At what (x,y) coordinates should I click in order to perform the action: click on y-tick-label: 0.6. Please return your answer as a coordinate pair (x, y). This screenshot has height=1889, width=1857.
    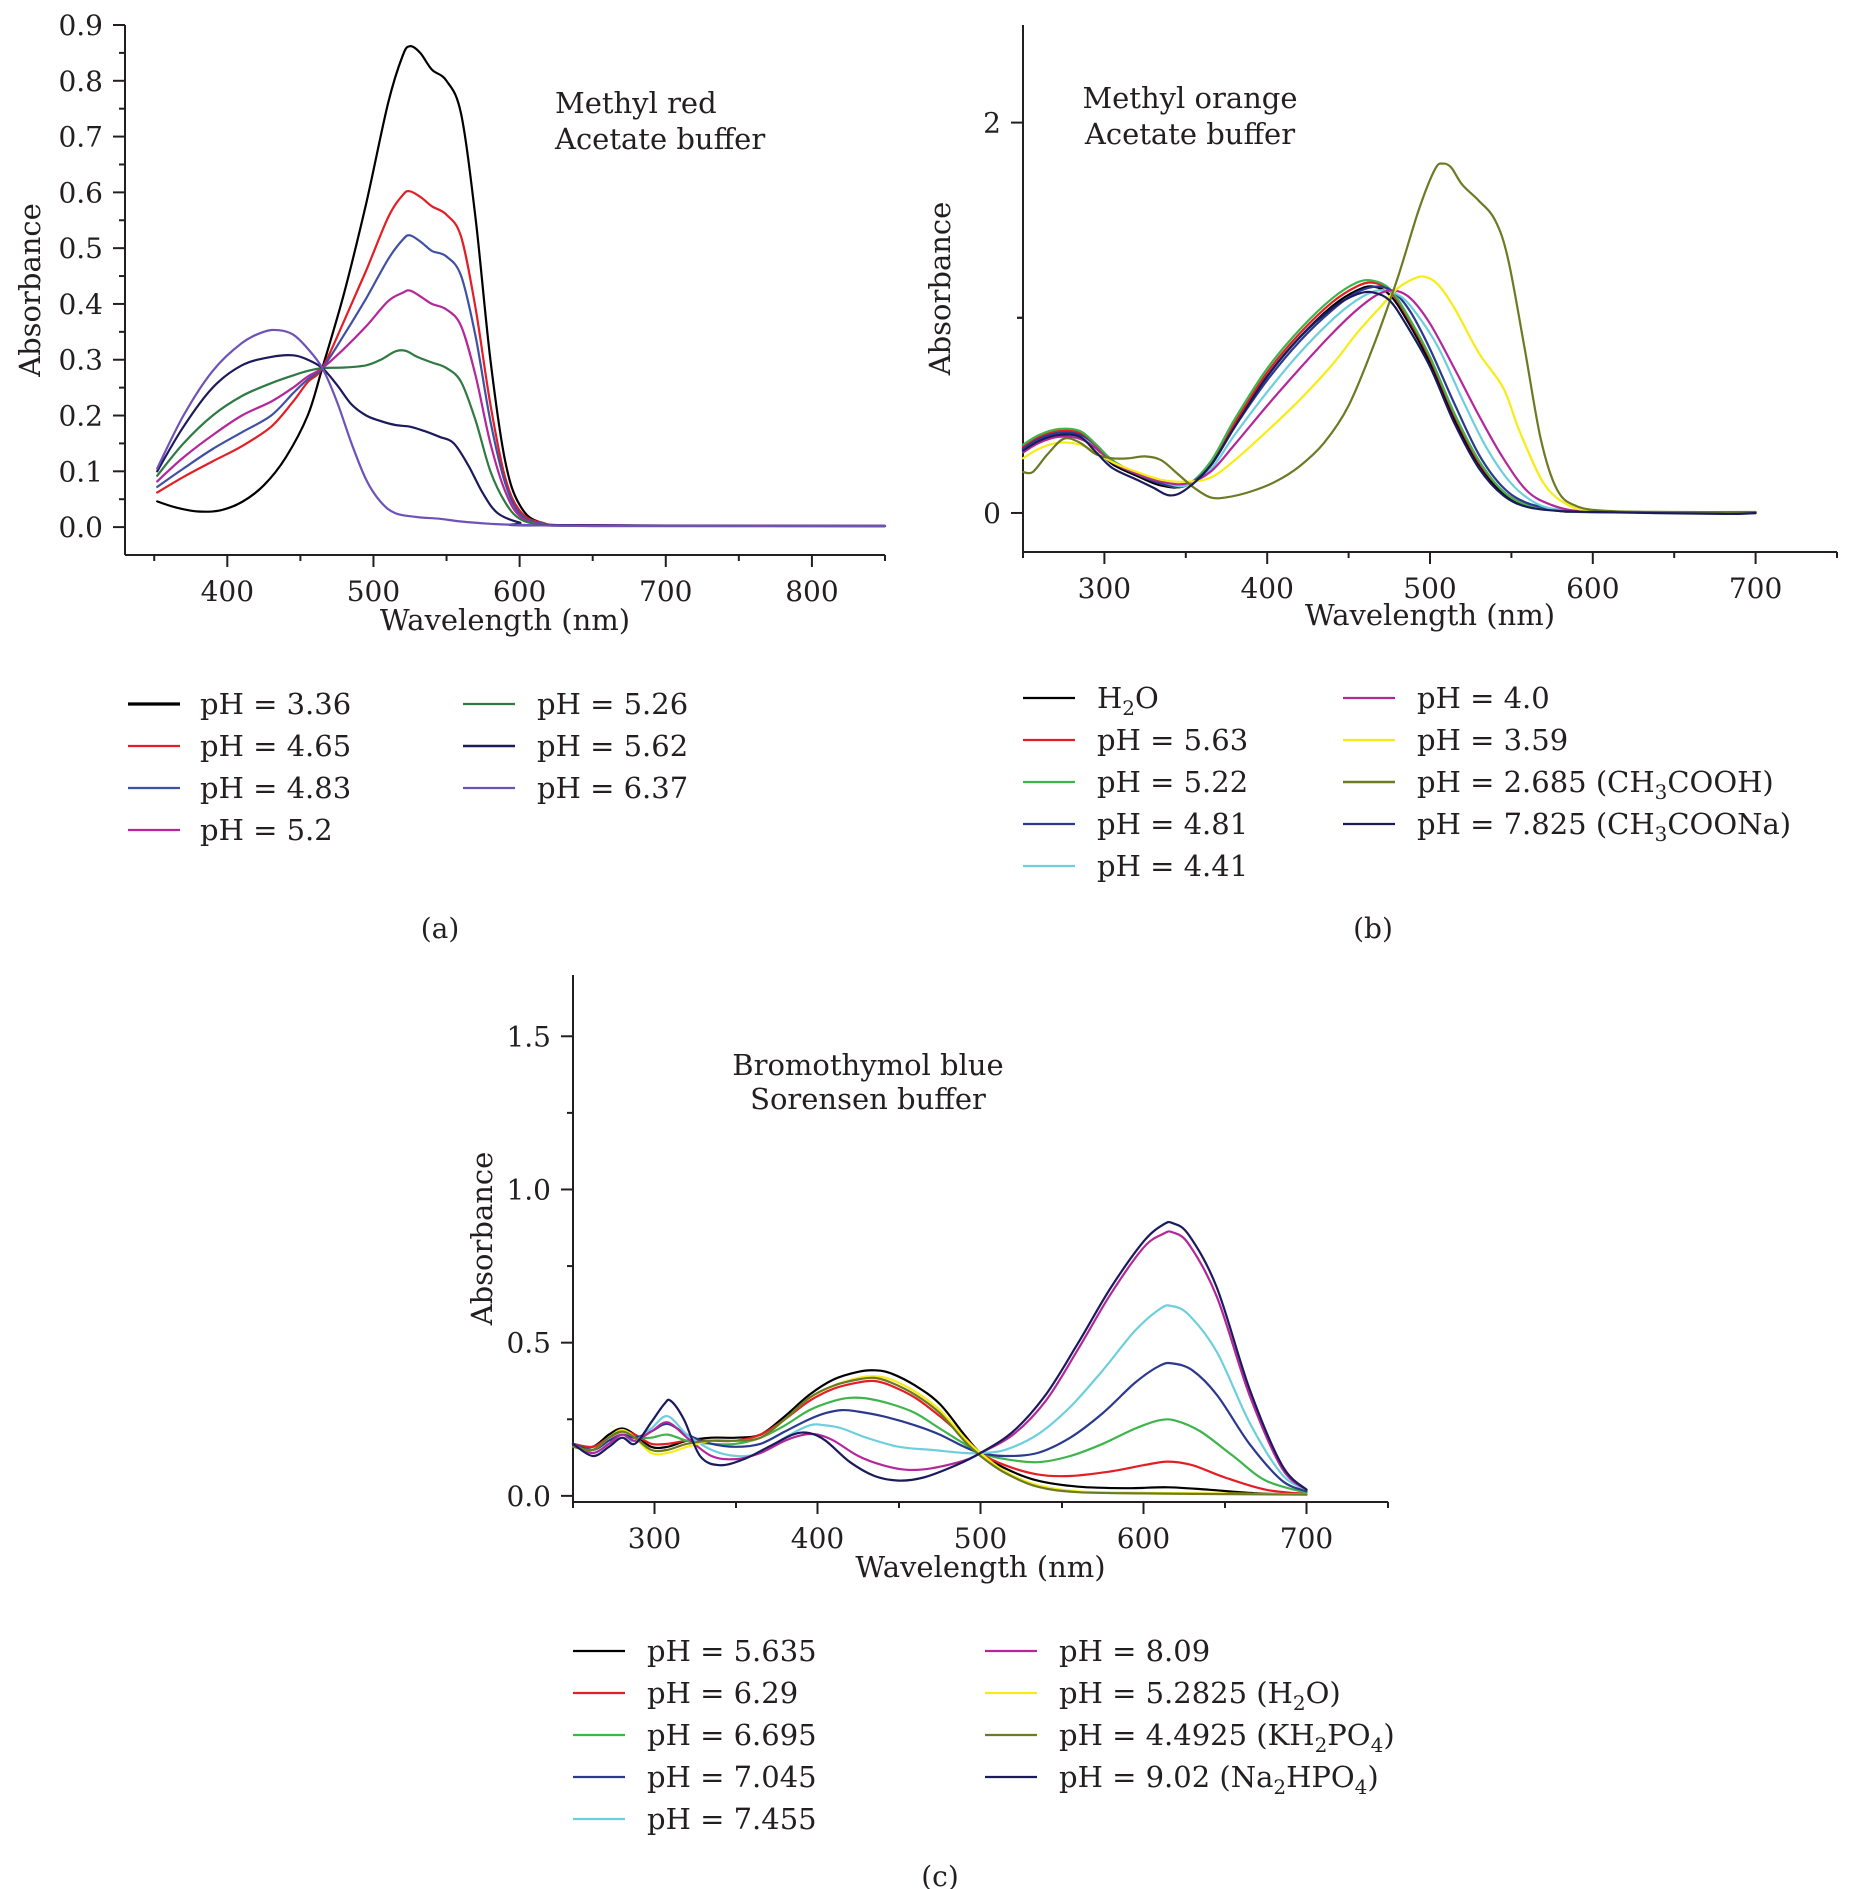
    Looking at the image, I should click on (80, 192).